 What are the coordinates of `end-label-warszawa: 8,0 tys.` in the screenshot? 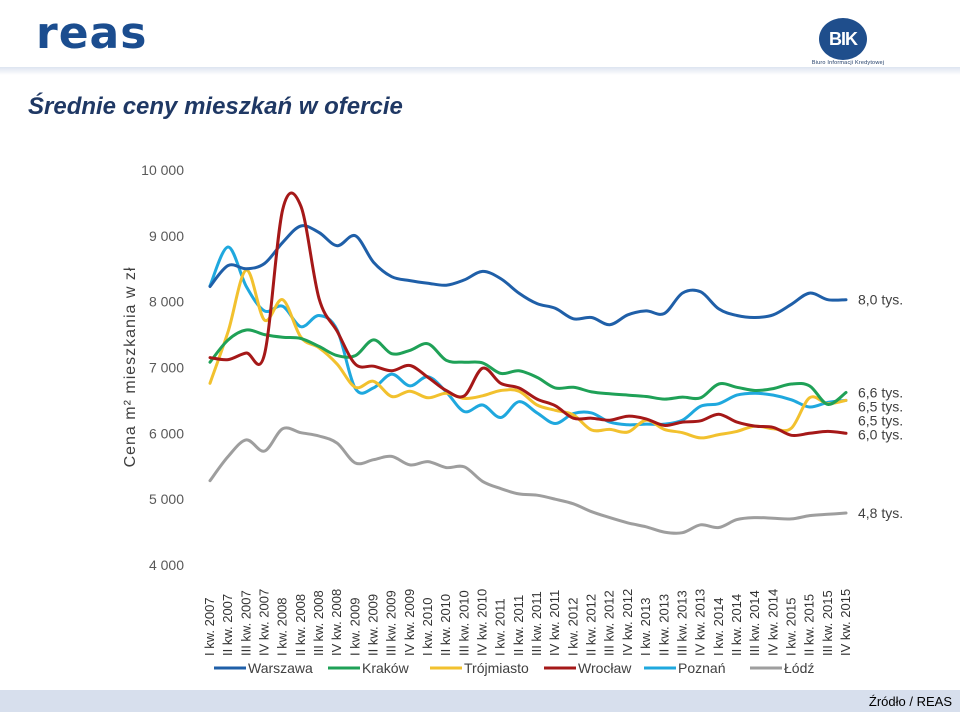 It's located at (880, 300).